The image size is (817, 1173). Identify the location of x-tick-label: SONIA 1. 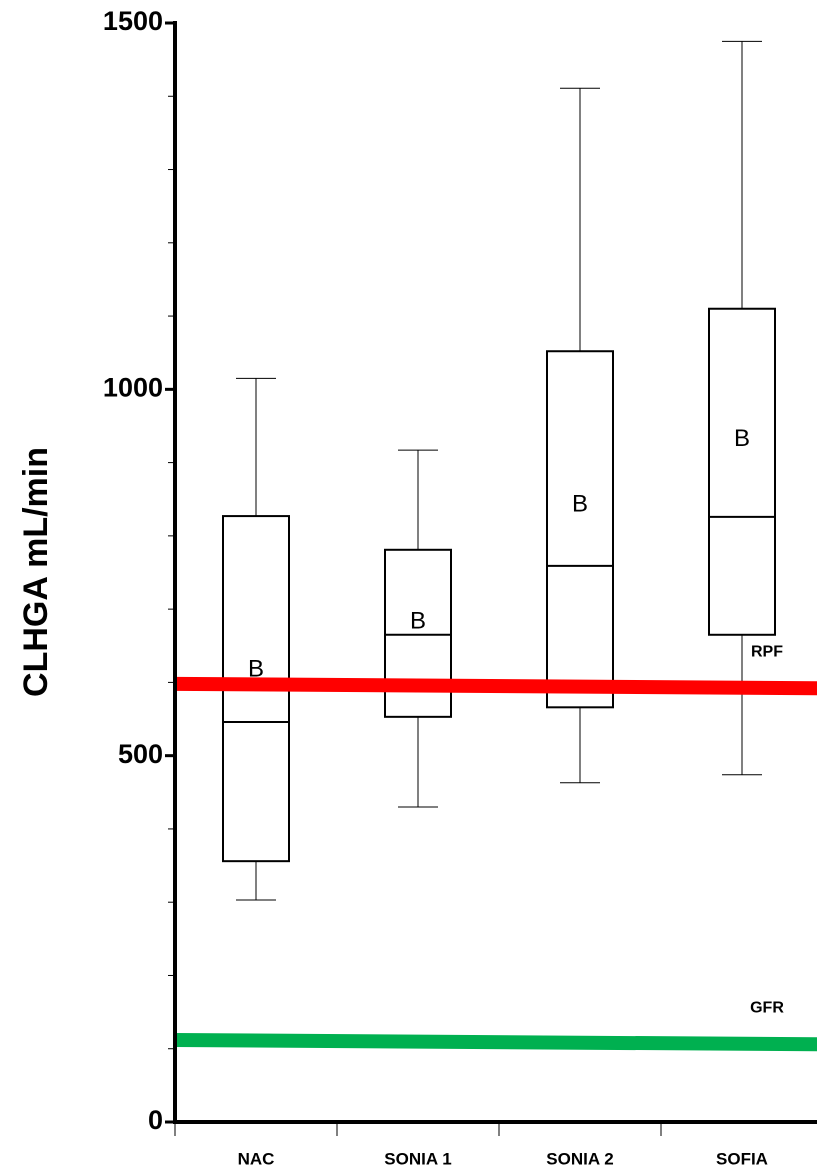
(417, 1158).